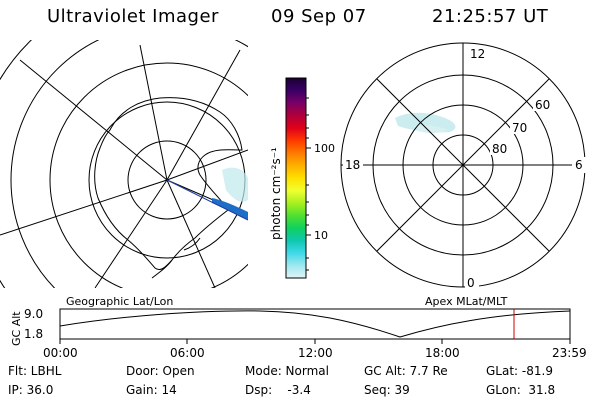 Image resolution: width=600 pixels, height=400 pixels. What do you see at coordinates (276, 193) in the screenshot?
I see `colorbar-unit-label: photon cm⁻²s⁻¹` at bounding box center [276, 193].